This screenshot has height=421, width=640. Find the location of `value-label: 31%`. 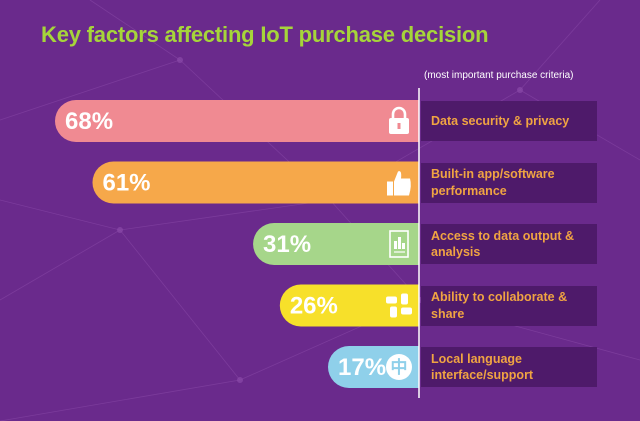

value-label: 31% is located at coordinates (287, 244).